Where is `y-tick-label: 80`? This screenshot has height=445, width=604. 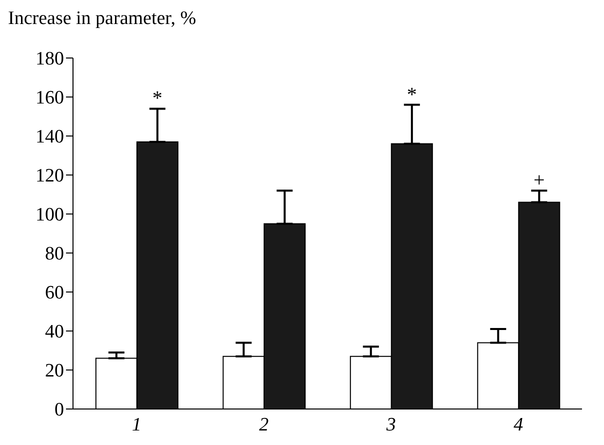
y-tick-label: 80 is located at coordinates (54, 254).